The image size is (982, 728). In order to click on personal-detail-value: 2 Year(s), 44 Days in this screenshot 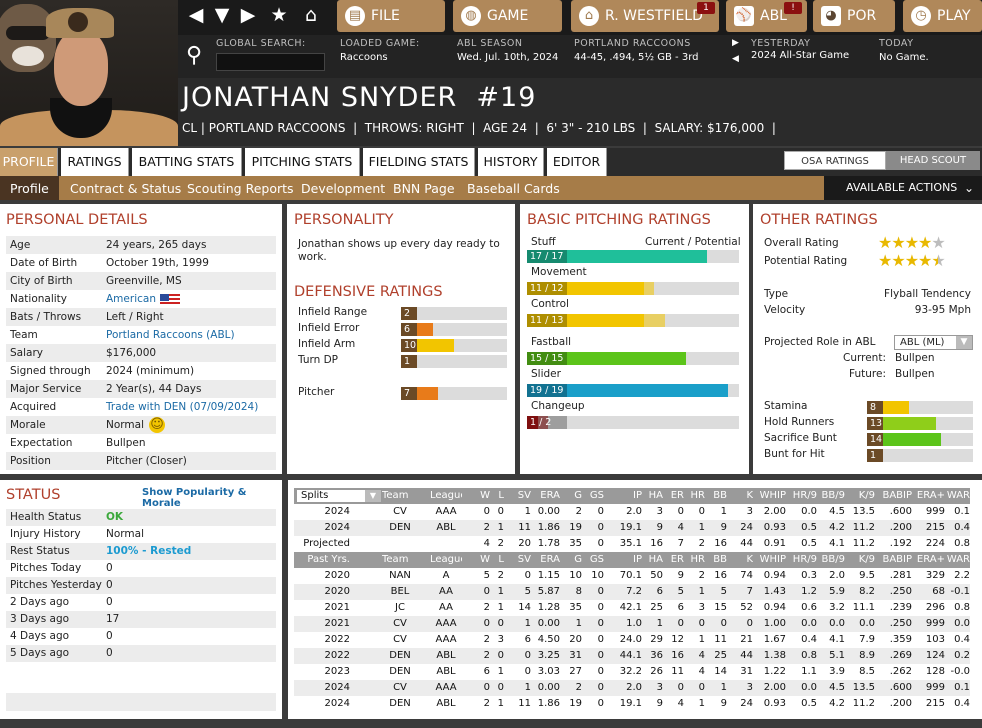, I will do `click(154, 389)`.